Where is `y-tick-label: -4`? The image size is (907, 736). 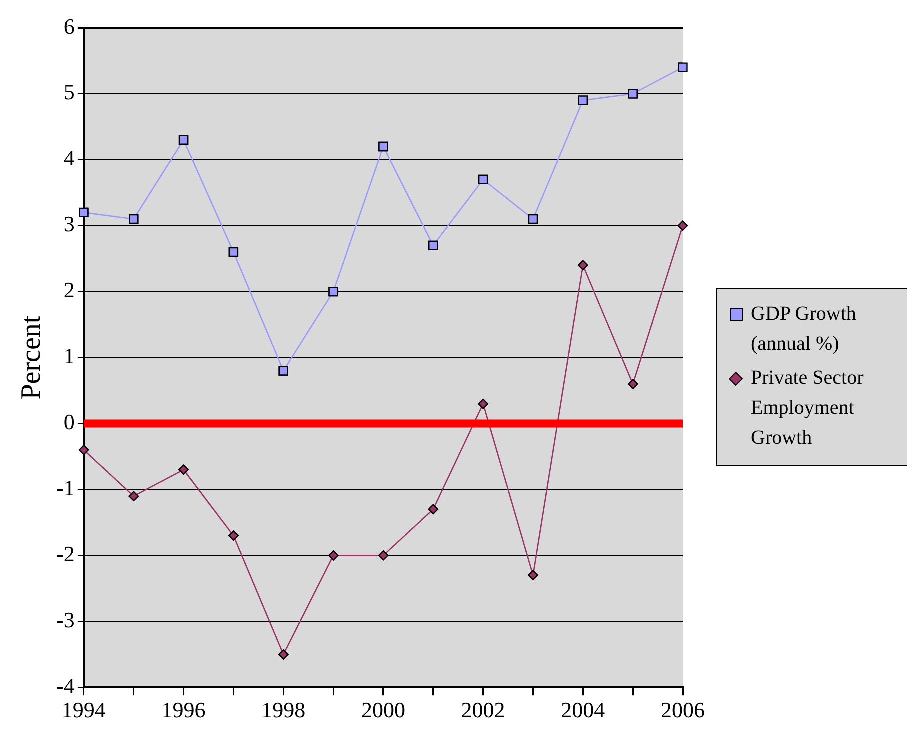 y-tick-label: -4 is located at coordinates (65, 685).